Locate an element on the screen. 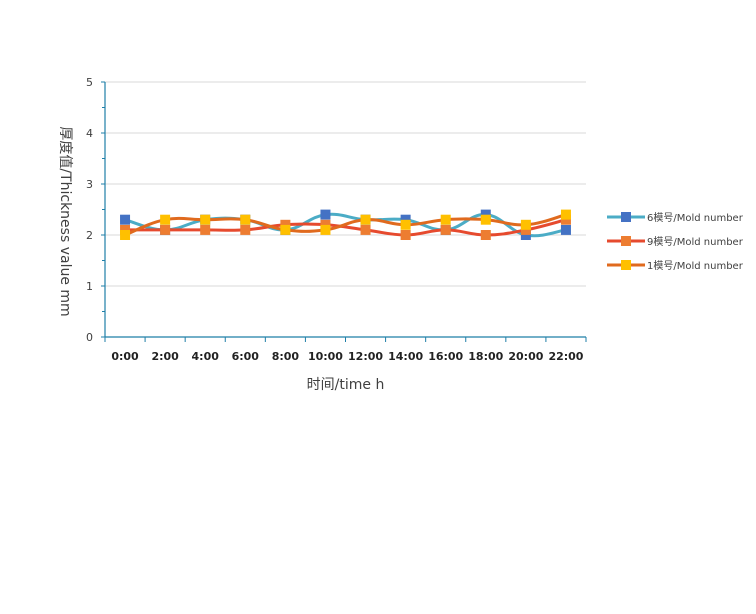 The height and width of the screenshot is (614, 756). legend-label: 9模号/Mold number is located at coordinates (695, 242).